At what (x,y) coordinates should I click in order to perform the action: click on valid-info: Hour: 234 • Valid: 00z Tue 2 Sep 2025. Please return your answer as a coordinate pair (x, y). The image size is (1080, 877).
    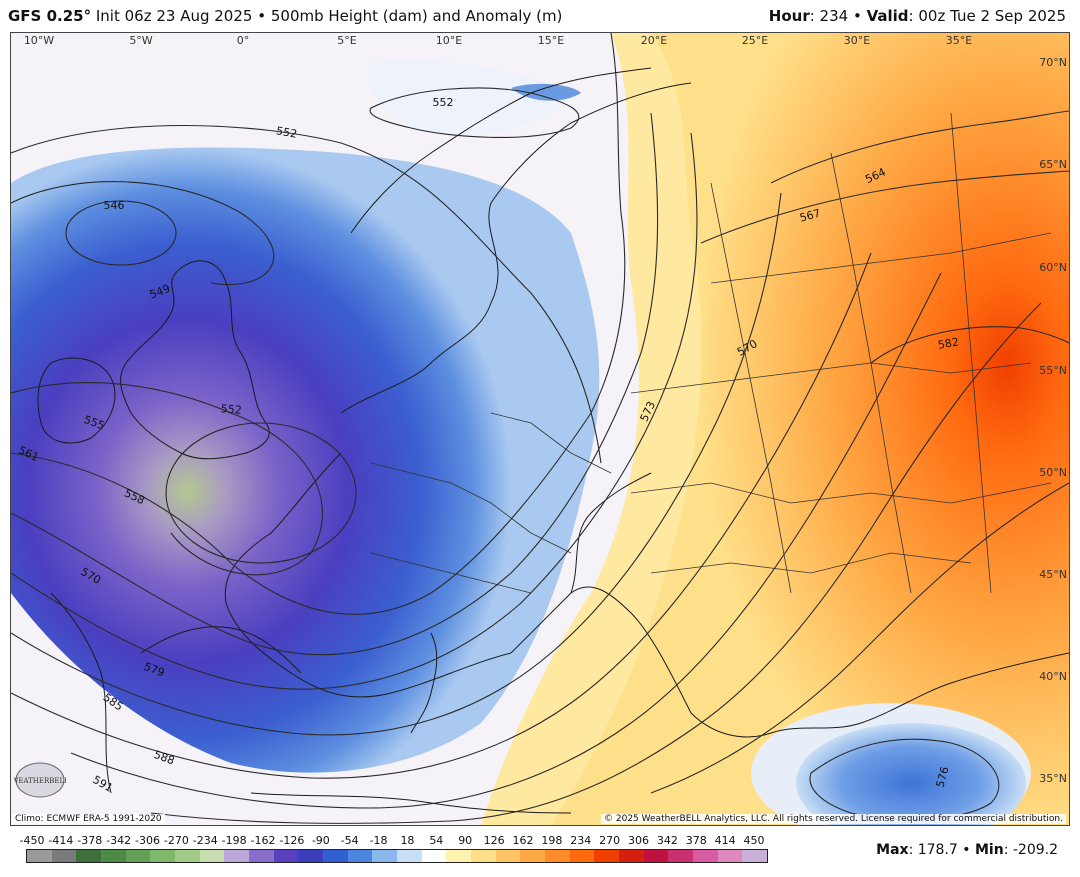
    Looking at the image, I should click on (917, 16).